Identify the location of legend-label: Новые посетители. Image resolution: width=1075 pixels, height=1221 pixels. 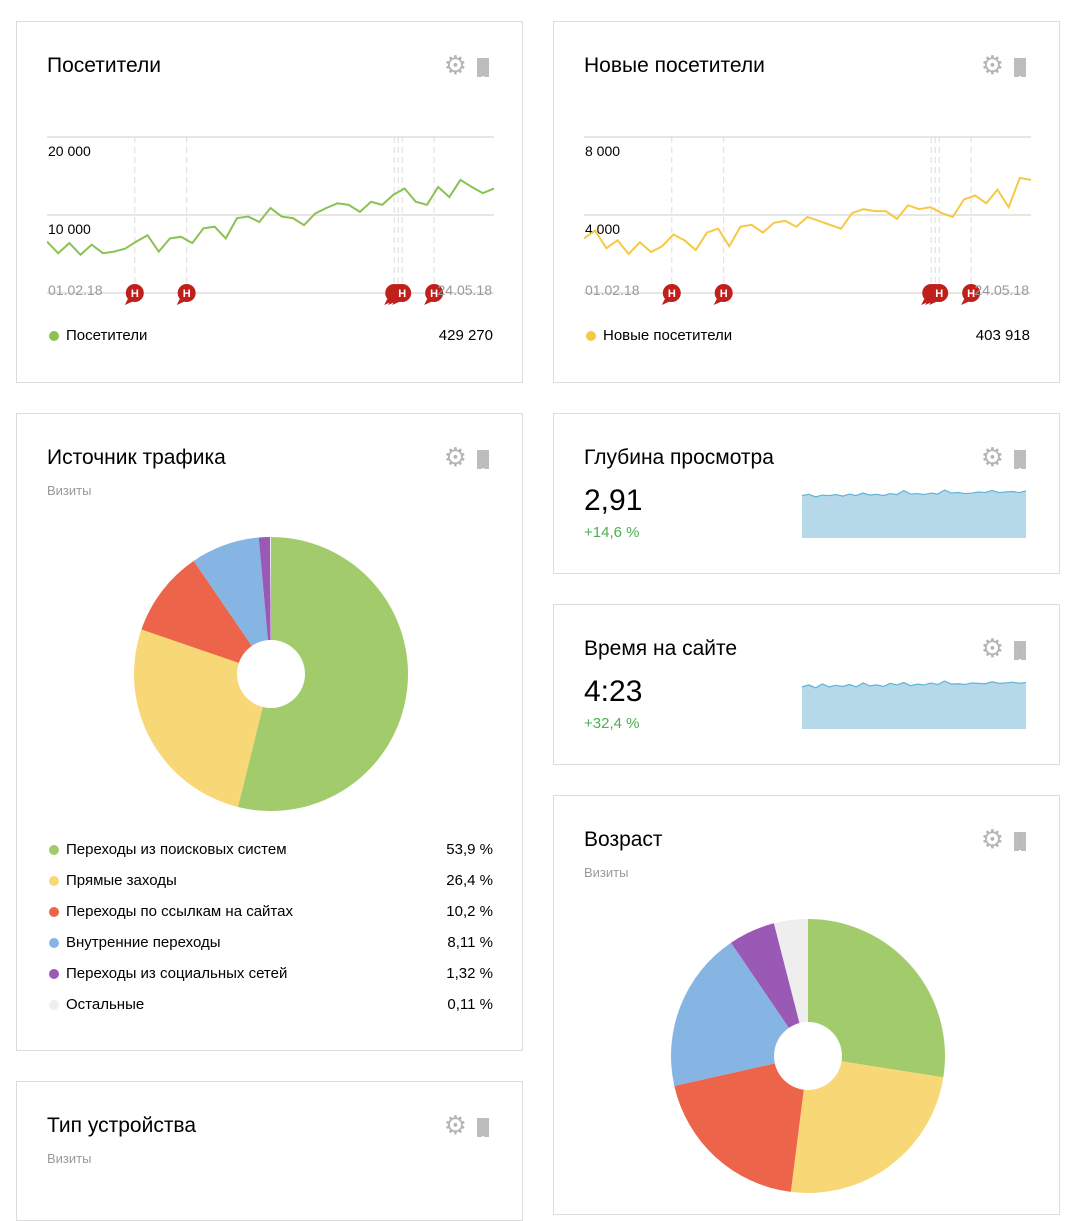
(667, 335).